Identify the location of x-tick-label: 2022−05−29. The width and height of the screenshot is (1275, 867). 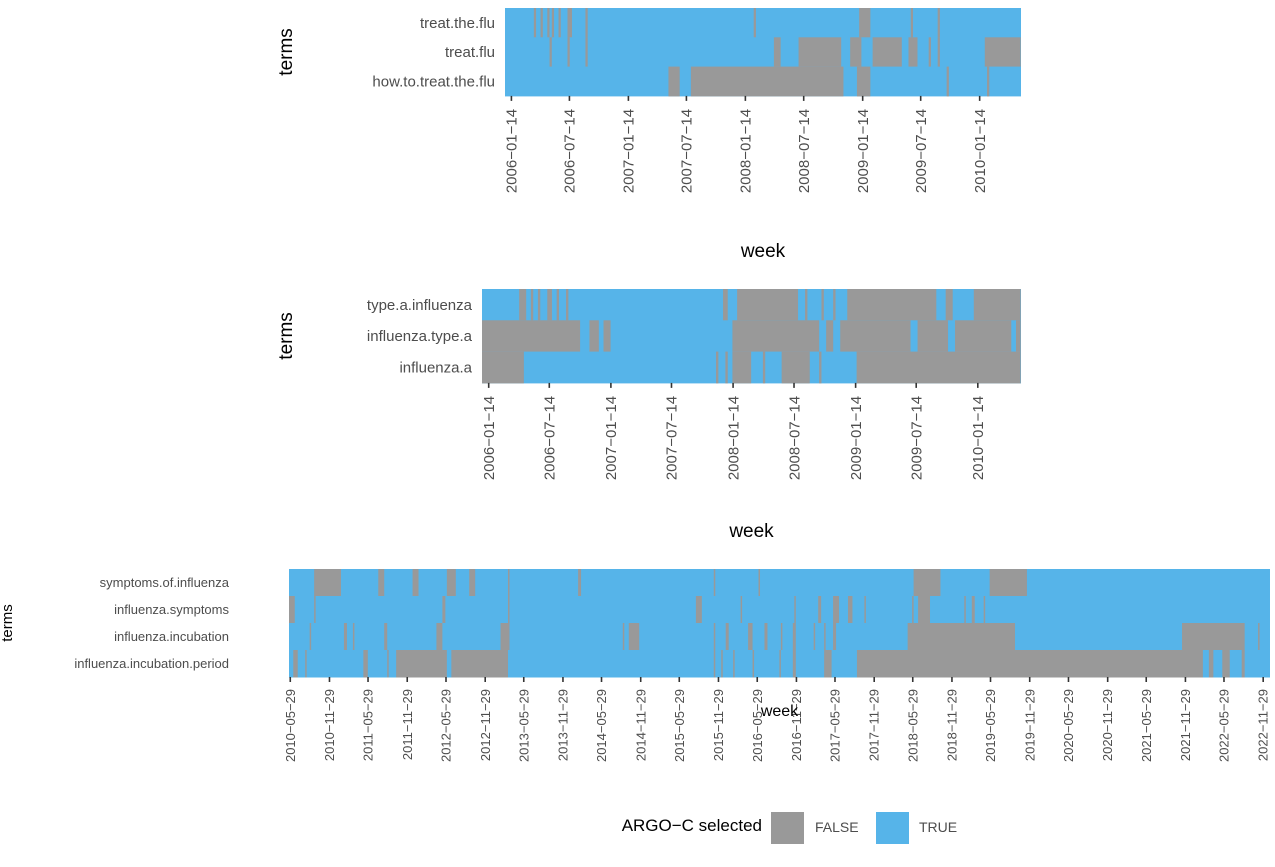
(1224, 725).